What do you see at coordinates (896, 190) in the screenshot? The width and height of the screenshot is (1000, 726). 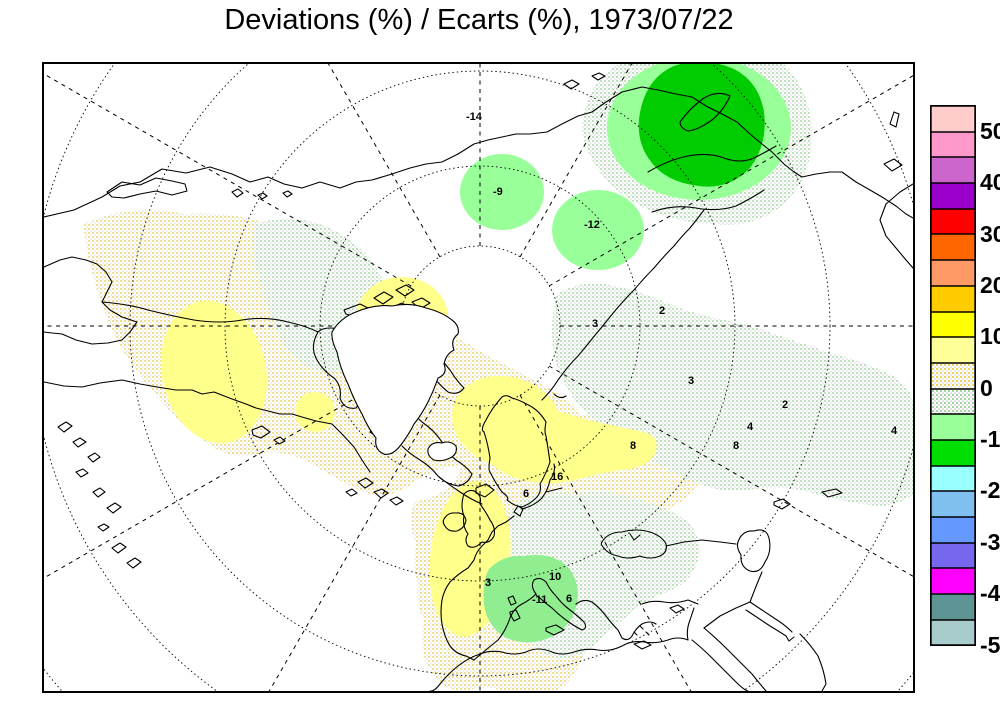 I see `coast-okhotsk` at bounding box center [896, 190].